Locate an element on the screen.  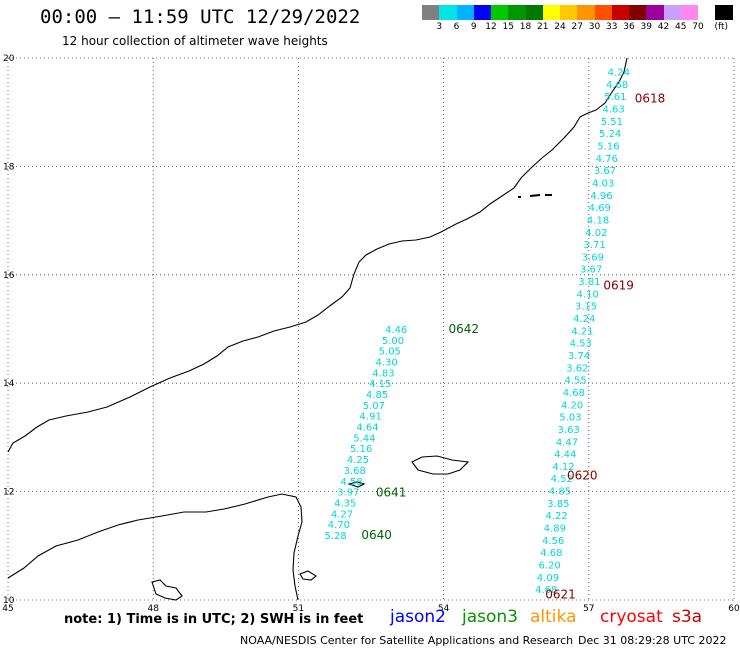
swh-value: 5.24 is located at coordinates (610, 134).